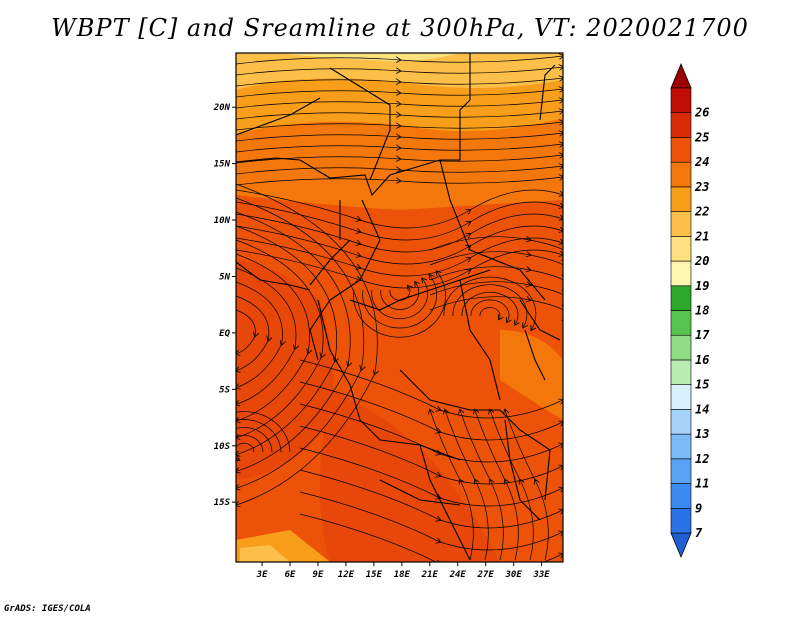 The width and height of the screenshot is (800, 618). I want to click on colorbar-label: 16, so click(702, 360).